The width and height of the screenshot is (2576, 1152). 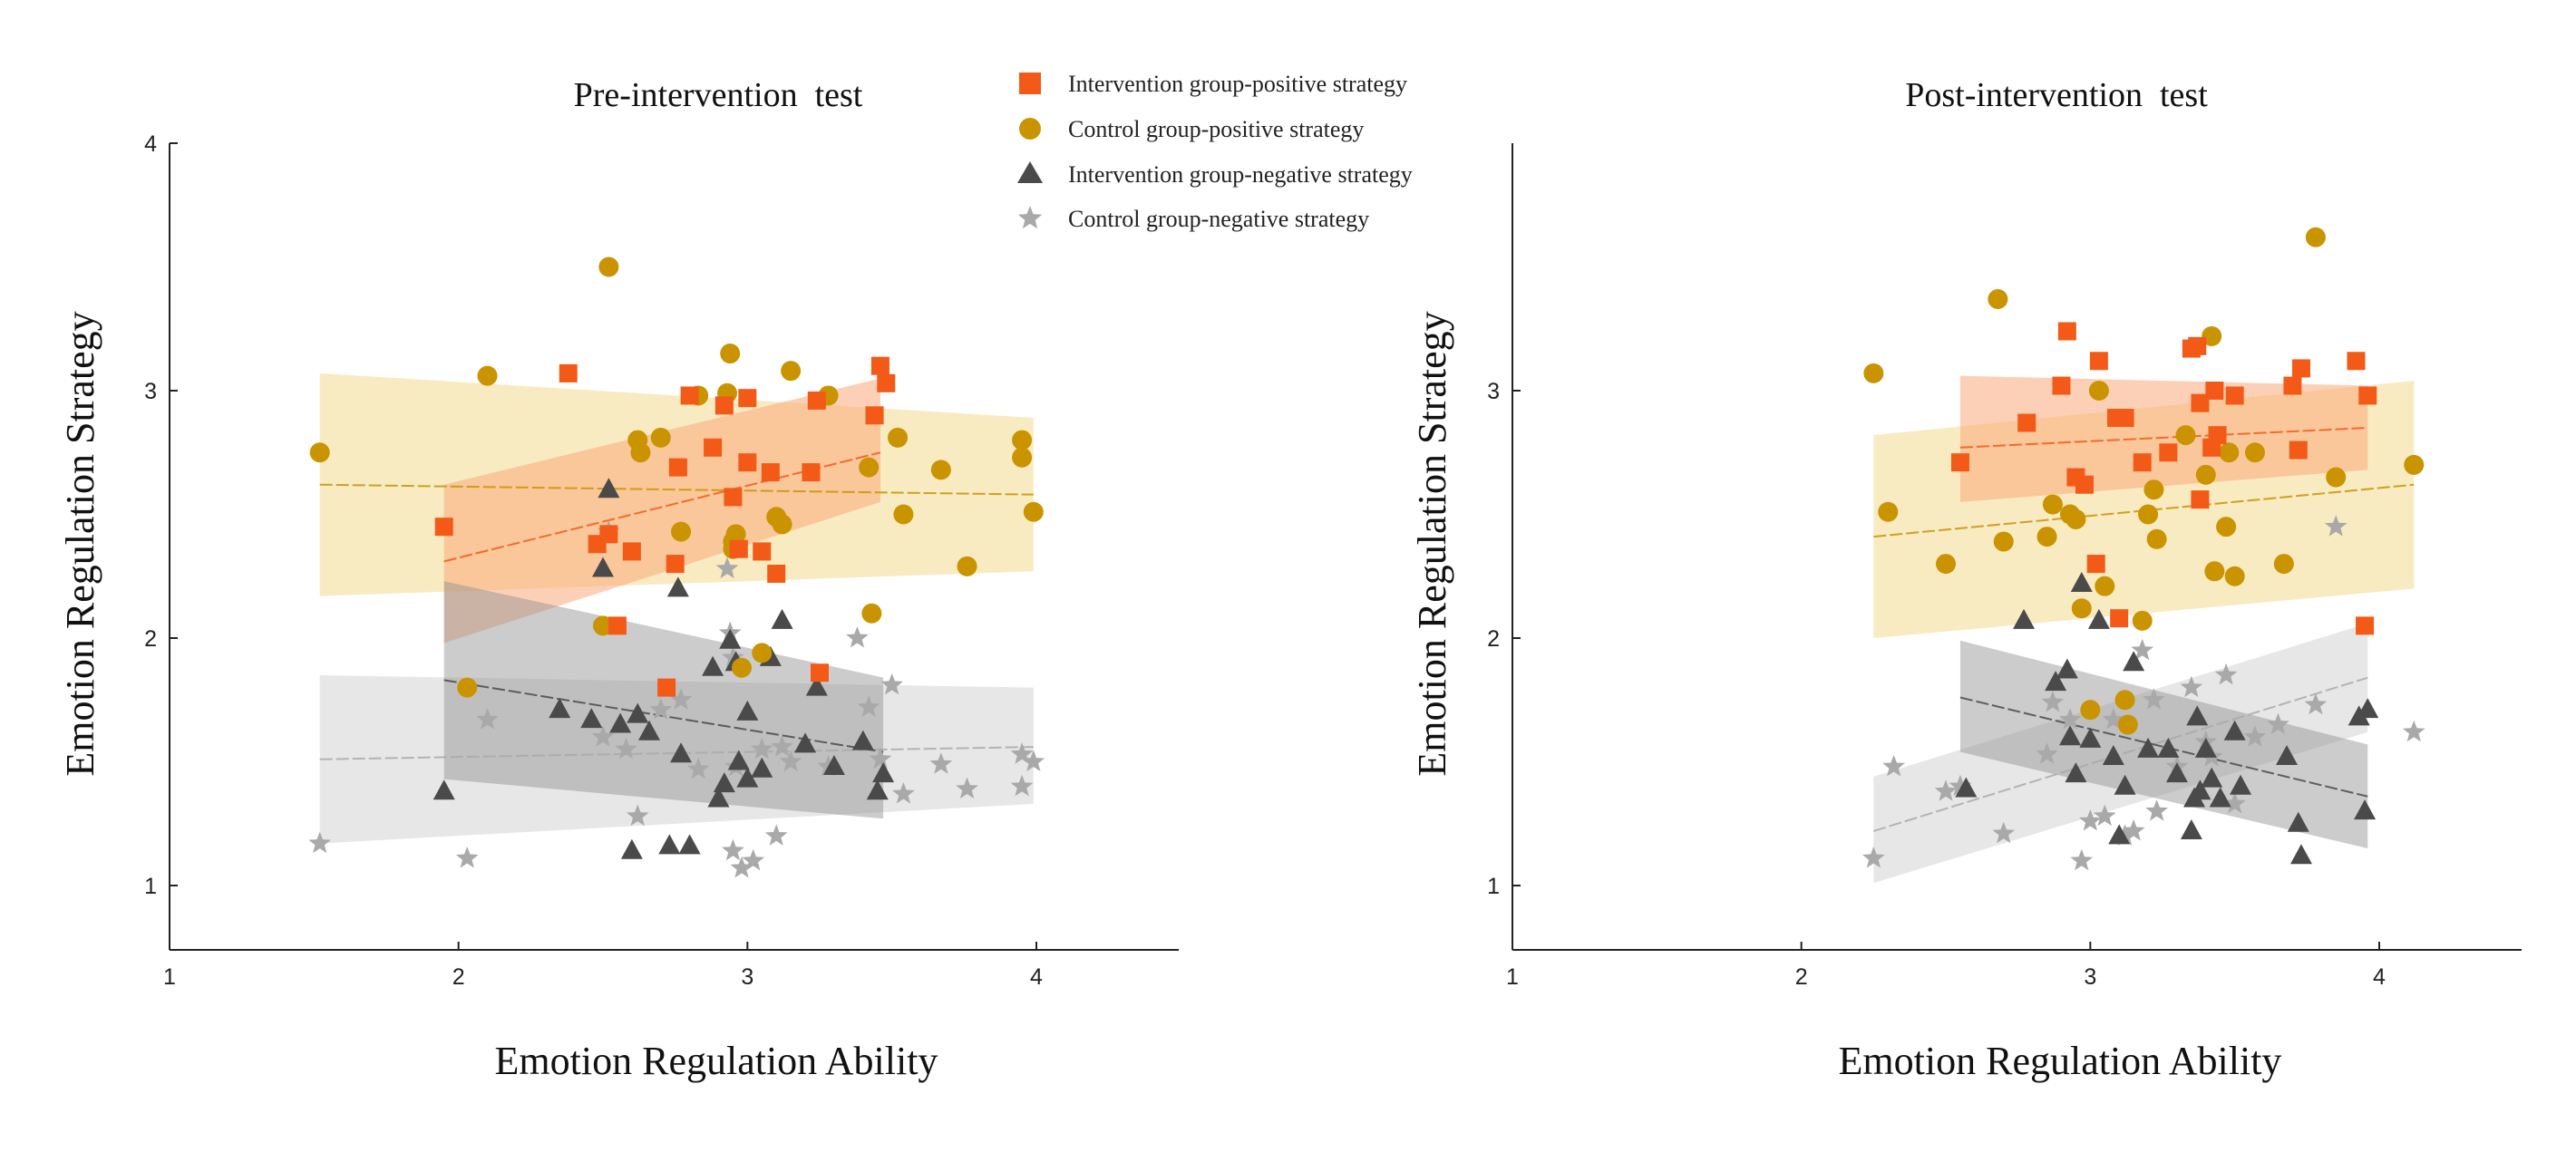 What do you see at coordinates (2163, 437) in the screenshot?
I see `fit-line-intervention-positive` at bounding box center [2163, 437].